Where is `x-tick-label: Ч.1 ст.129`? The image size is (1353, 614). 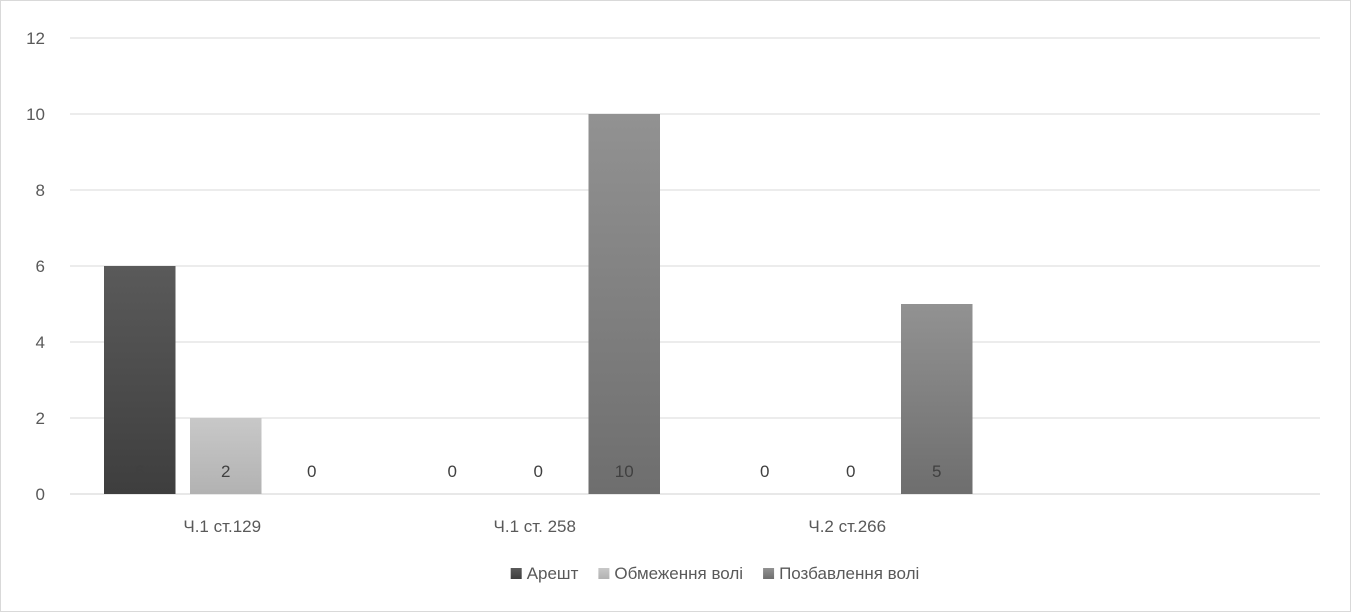 x-tick-label: Ч.1 ст.129 is located at coordinates (222, 526).